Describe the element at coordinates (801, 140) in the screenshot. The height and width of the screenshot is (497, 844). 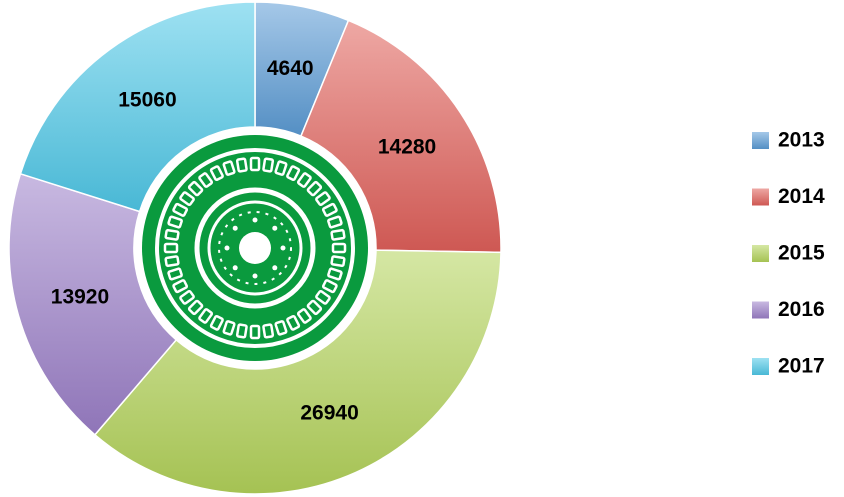
I see `legend-label: 2013` at that location.